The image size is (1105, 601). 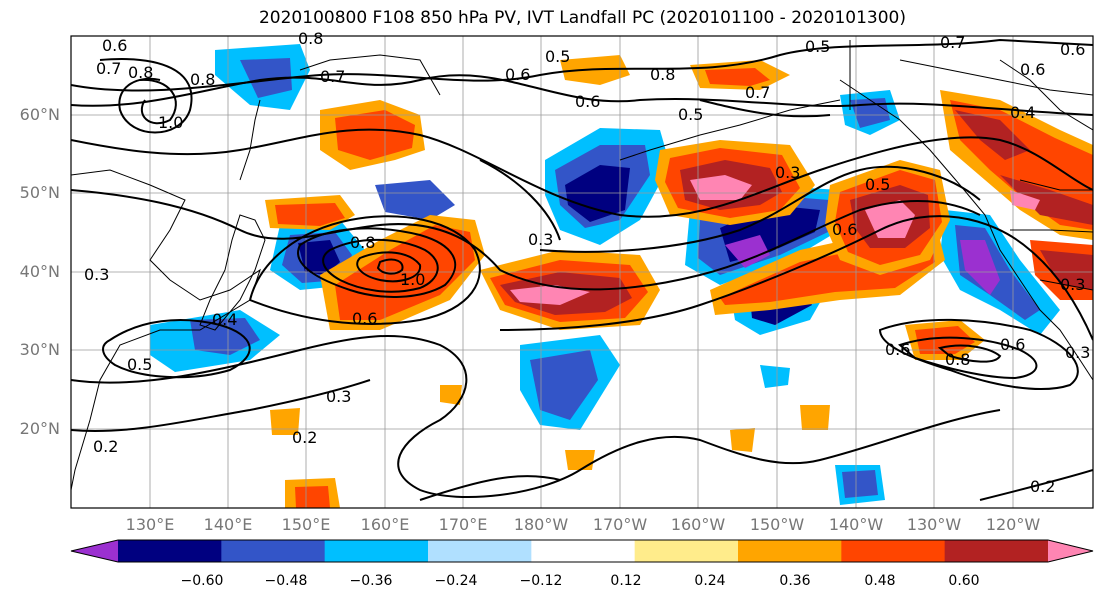 What do you see at coordinates (39, 428) in the screenshot?
I see `lat-label: 20°N` at bounding box center [39, 428].